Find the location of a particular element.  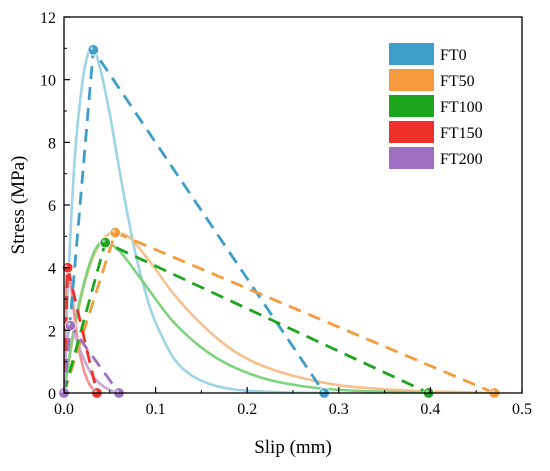

x-tick-label: 0.3 is located at coordinates (339, 409).